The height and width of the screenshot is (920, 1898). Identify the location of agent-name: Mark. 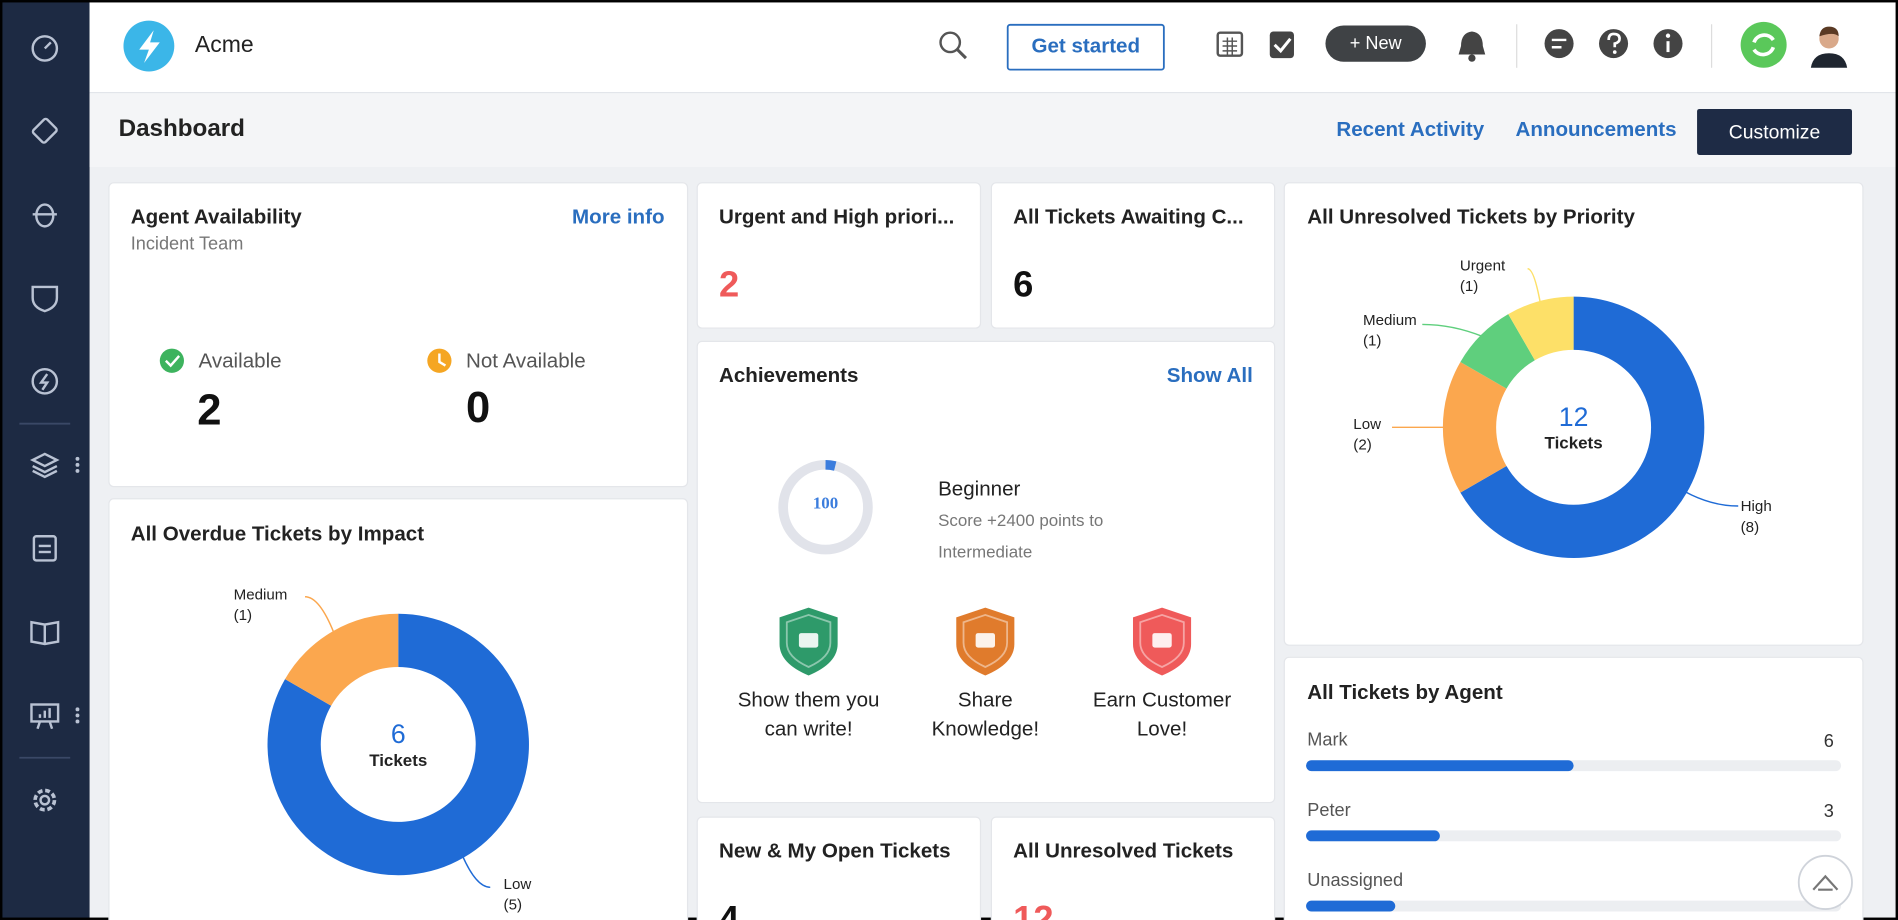
(1327, 740).